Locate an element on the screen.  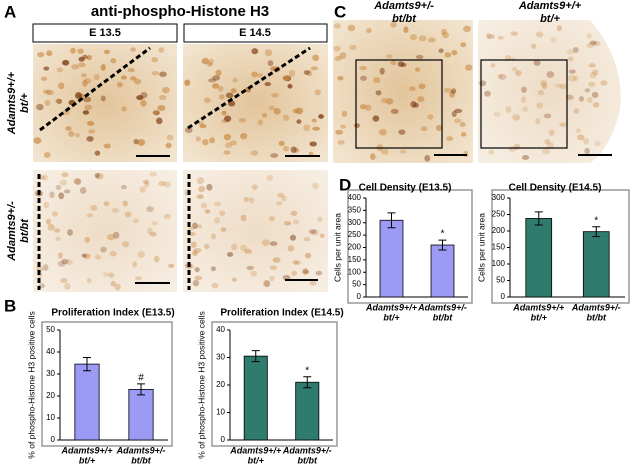
y-tick-label: 40 is located at coordinates (220, 329).